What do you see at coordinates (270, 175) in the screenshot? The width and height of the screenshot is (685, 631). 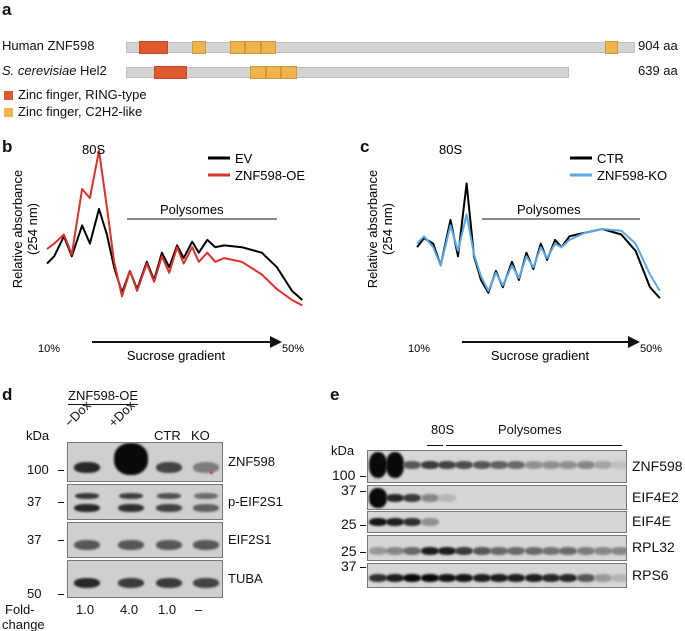 I see `legend-label: ZNF598-OE` at bounding box center [270, 175].